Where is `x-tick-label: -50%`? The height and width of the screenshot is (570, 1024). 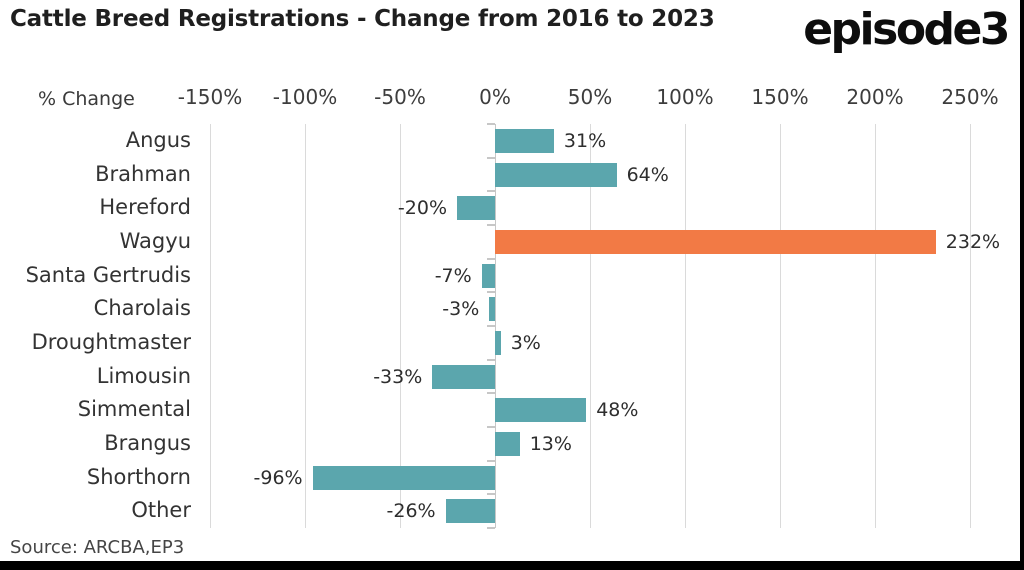
x-tick-label: -50% is located at coordinates (400, 97).